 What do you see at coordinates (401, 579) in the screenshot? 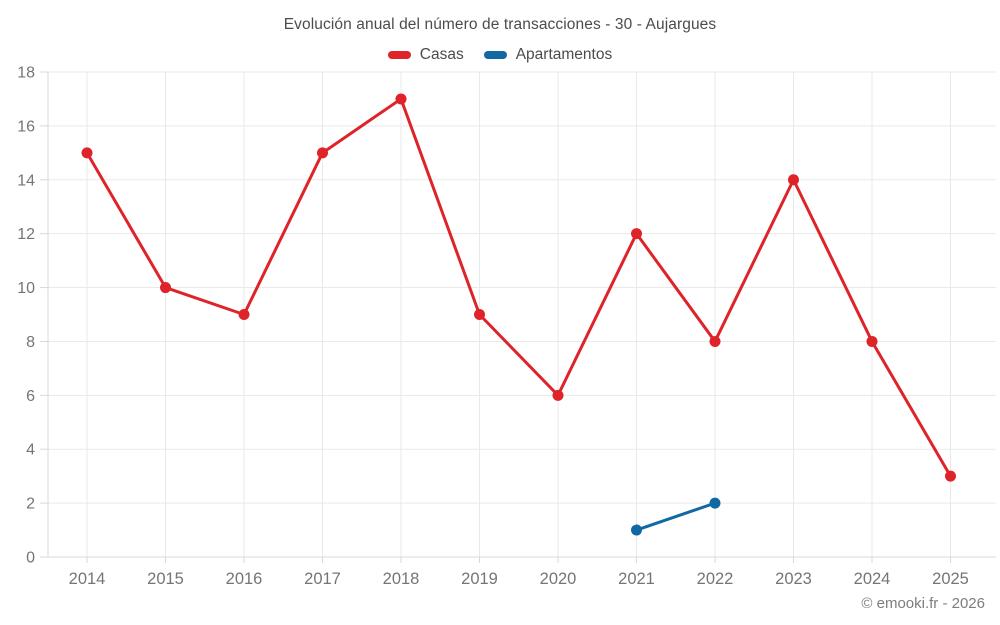
I see `svg-text: 2018` at bounding box center [401, 579].